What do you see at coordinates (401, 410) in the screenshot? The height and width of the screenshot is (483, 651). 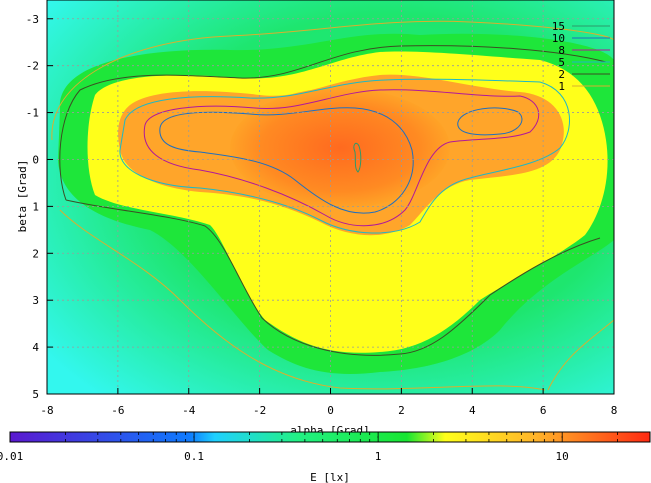 I see `x-tick-label: 2` at bounding box center [401, 410].